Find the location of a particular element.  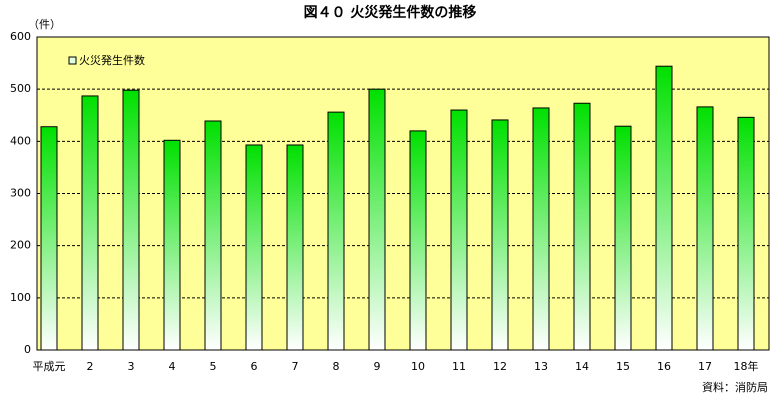

x-tick-label: 12 is located at coordinates (500, 366).